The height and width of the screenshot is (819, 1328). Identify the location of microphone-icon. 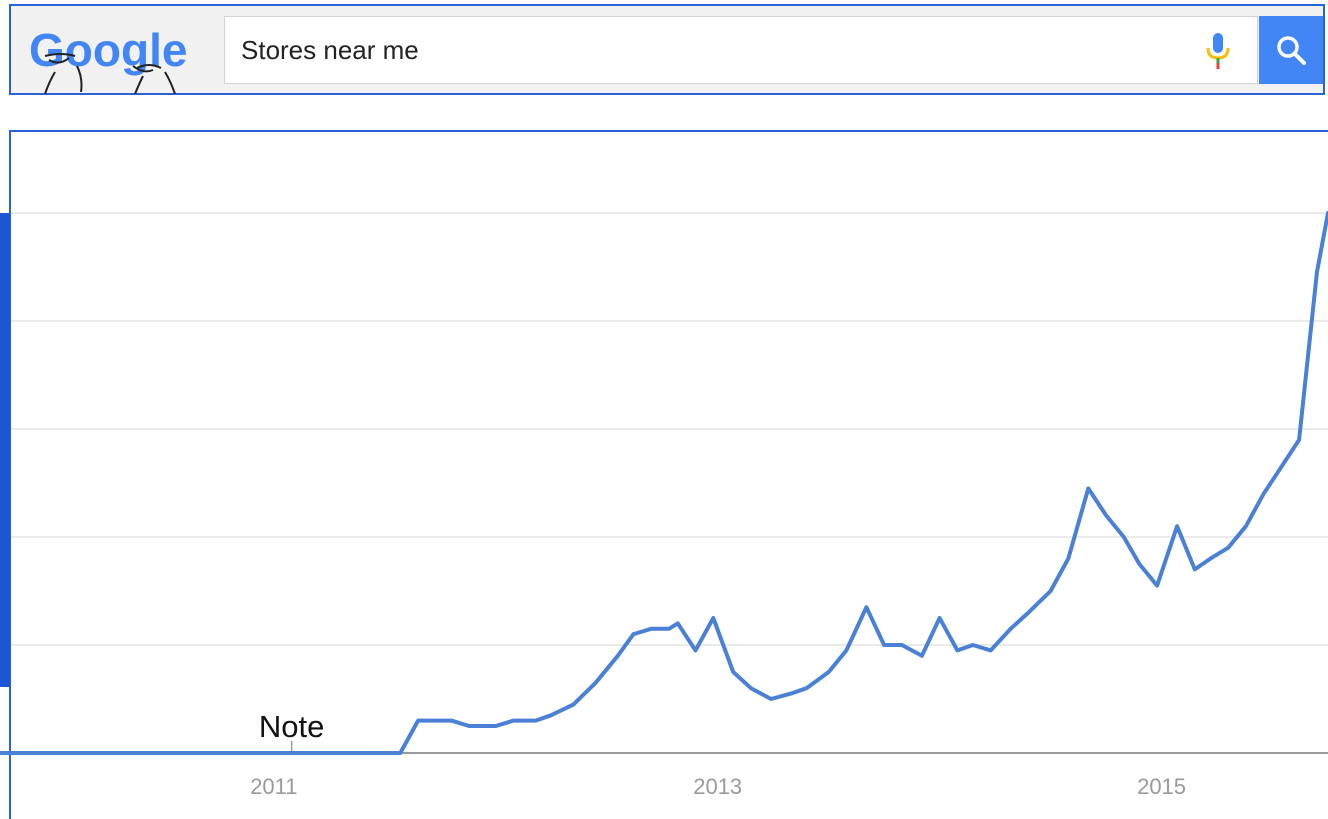
(1218, 51).